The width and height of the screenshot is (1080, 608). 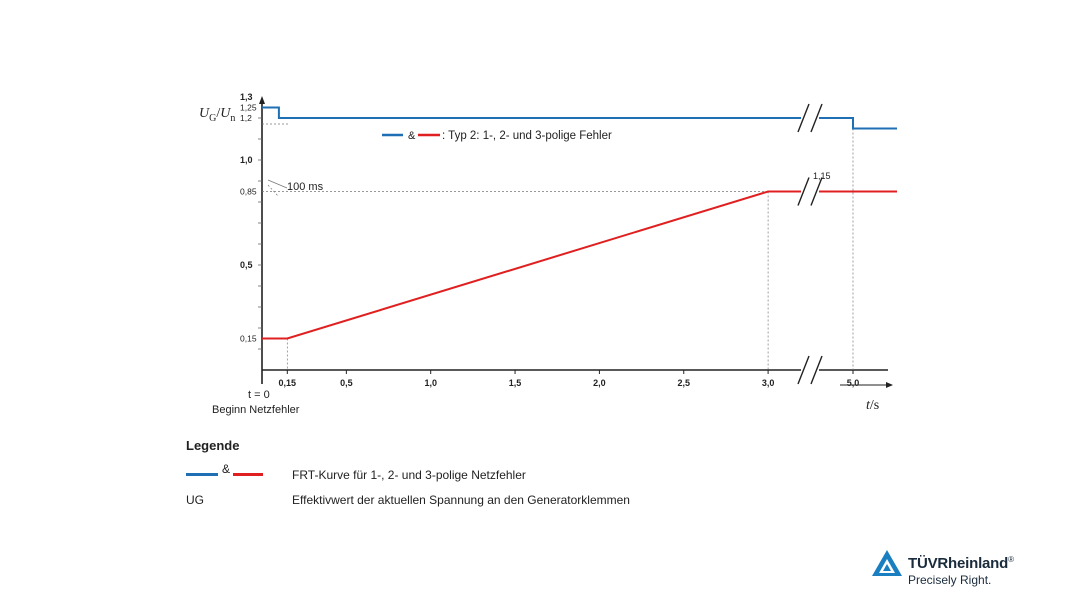 What do you see at coordinates (527, 136) in the screenshot?
I see `inline-legend-text: : Typ 2: 1-, 2- und 3-polige Fehler` at bounding box center [527, 136].